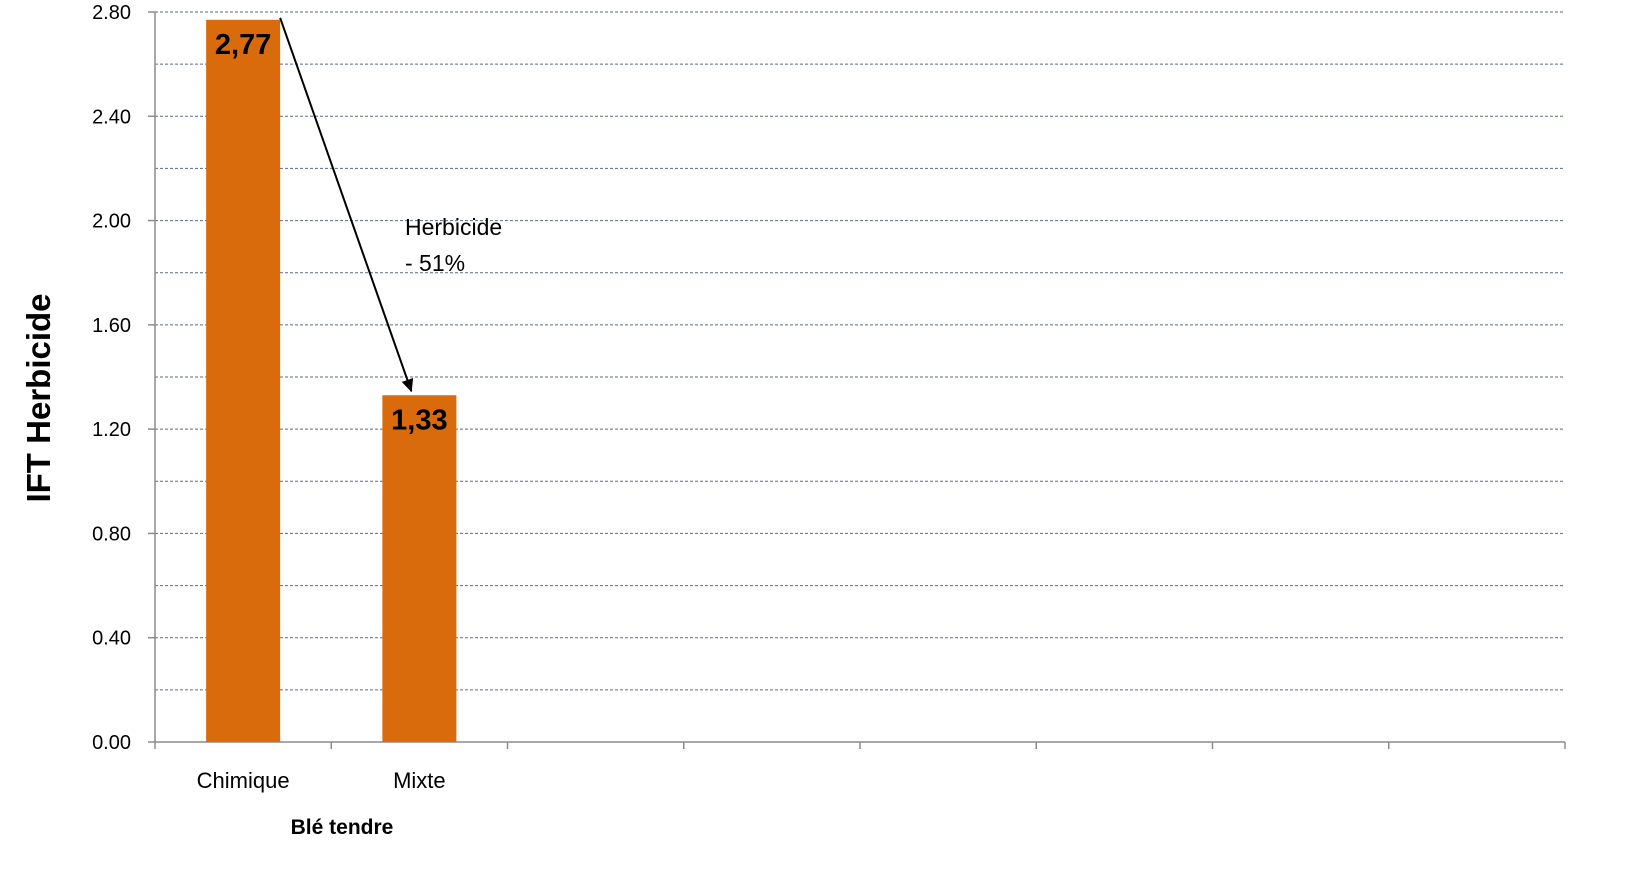  Describe the element at coordinates (346, 205) in the screenshot. I see `reduction-arrow` at that location.